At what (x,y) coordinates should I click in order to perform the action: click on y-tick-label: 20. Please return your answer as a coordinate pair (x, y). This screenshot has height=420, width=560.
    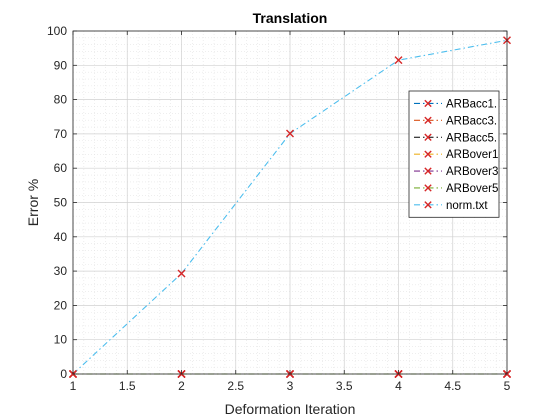
    Looking at the image, I should click on (61, 305).